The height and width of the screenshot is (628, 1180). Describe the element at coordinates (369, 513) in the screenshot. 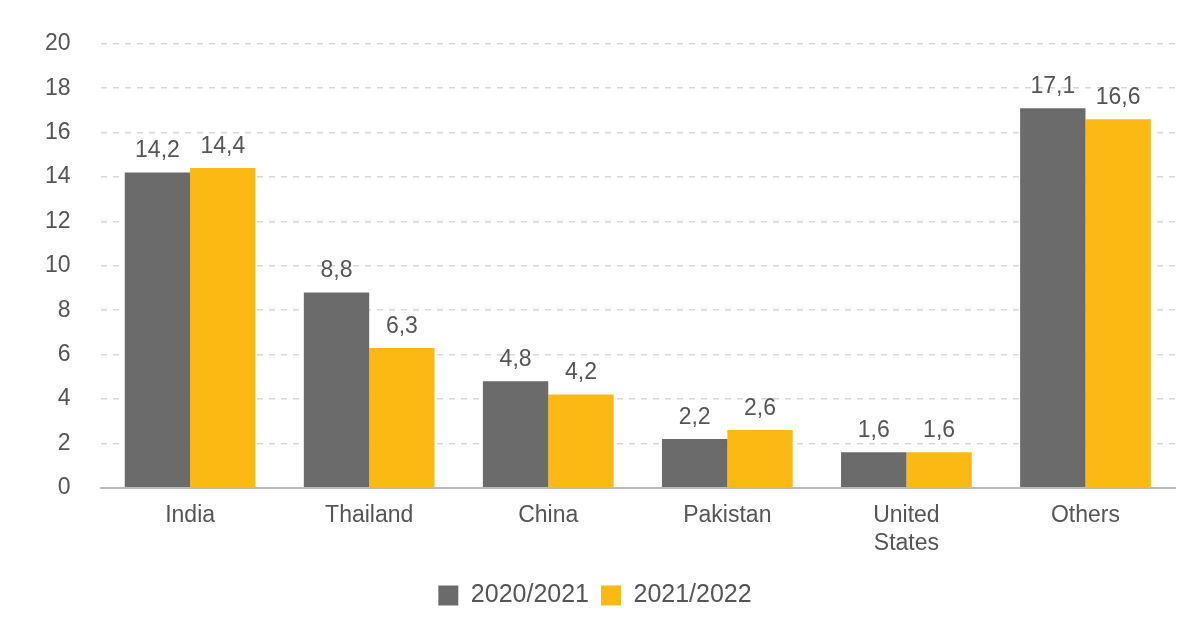

I see `x-tick-label: Thailand` at that location.